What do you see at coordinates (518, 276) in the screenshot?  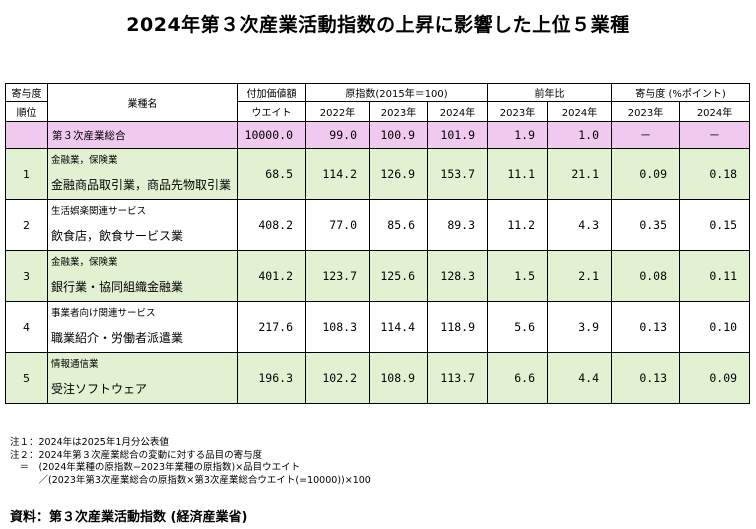 I see `row-yoy-2023: 1.5` at bounding box center [518, 276].